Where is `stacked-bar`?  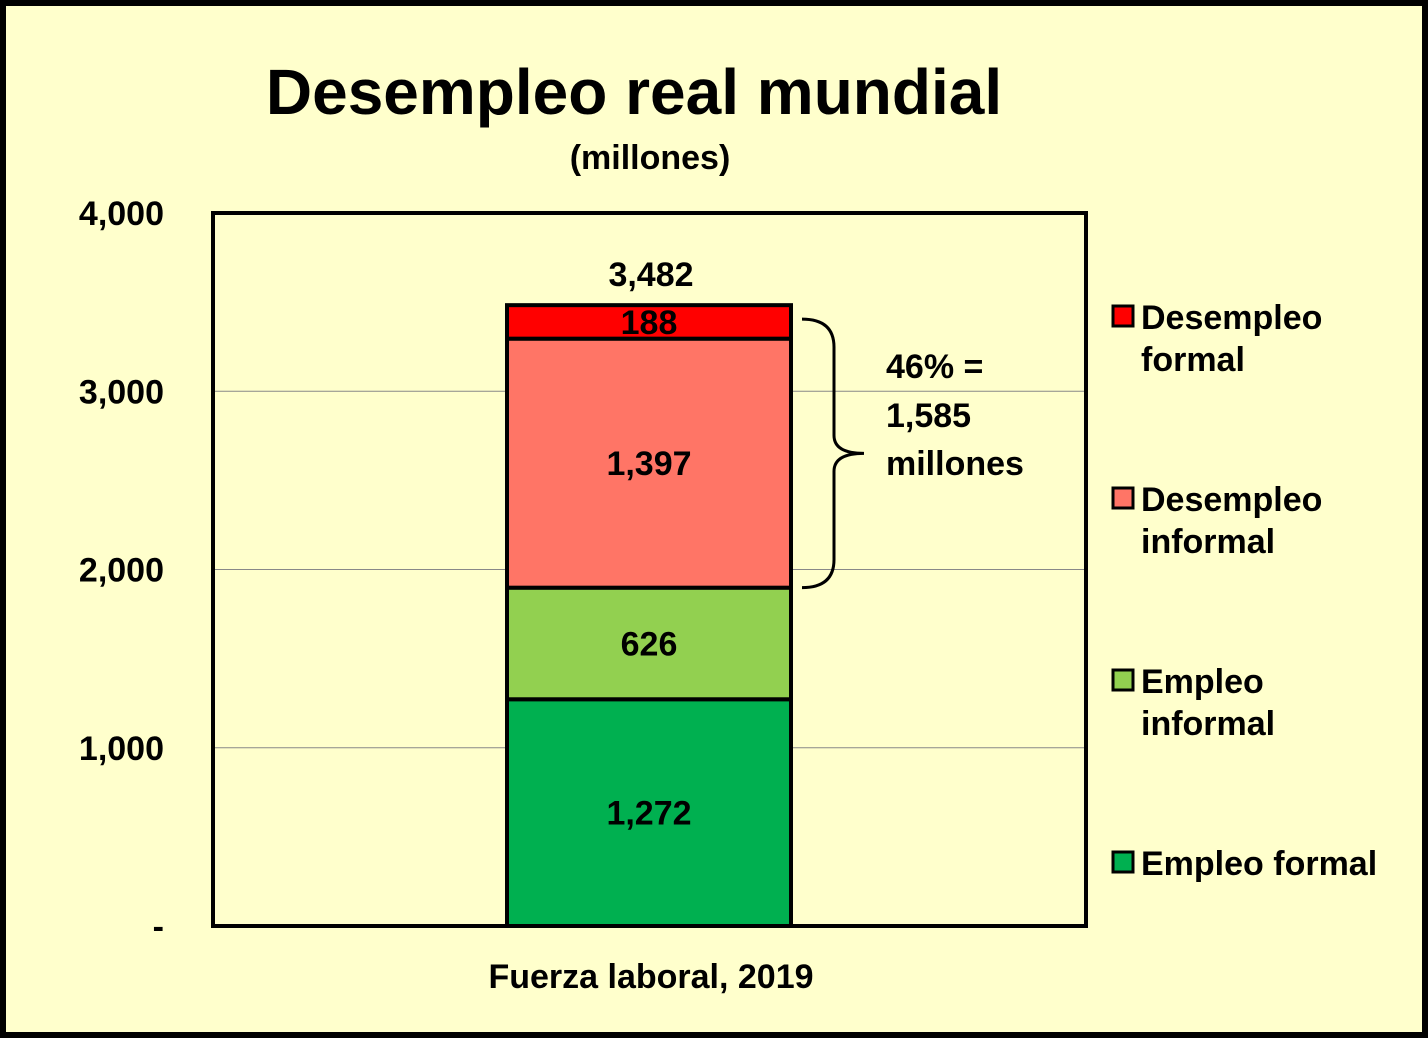 stacked-bar is located at coordinates (649, 615).